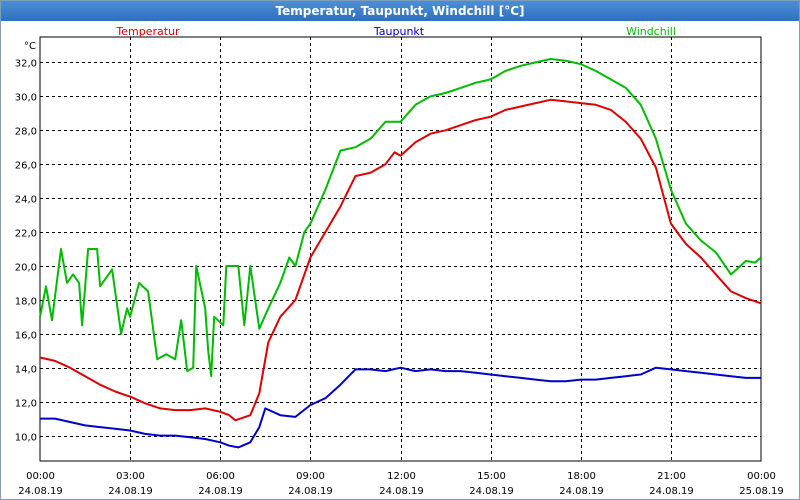 Image resolution: width=800 pixels, height=500 pixels. I want to click on y-tick-label: 30,0, so click(26, 98).